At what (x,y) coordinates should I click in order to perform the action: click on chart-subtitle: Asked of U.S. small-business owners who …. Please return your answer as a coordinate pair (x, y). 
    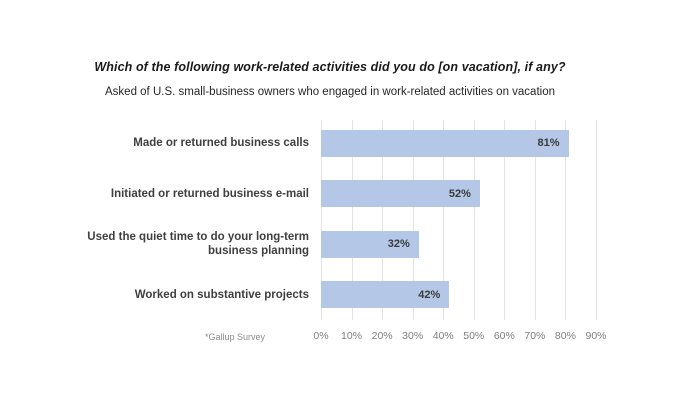
    Looking at the image, I should click on (330, 92).